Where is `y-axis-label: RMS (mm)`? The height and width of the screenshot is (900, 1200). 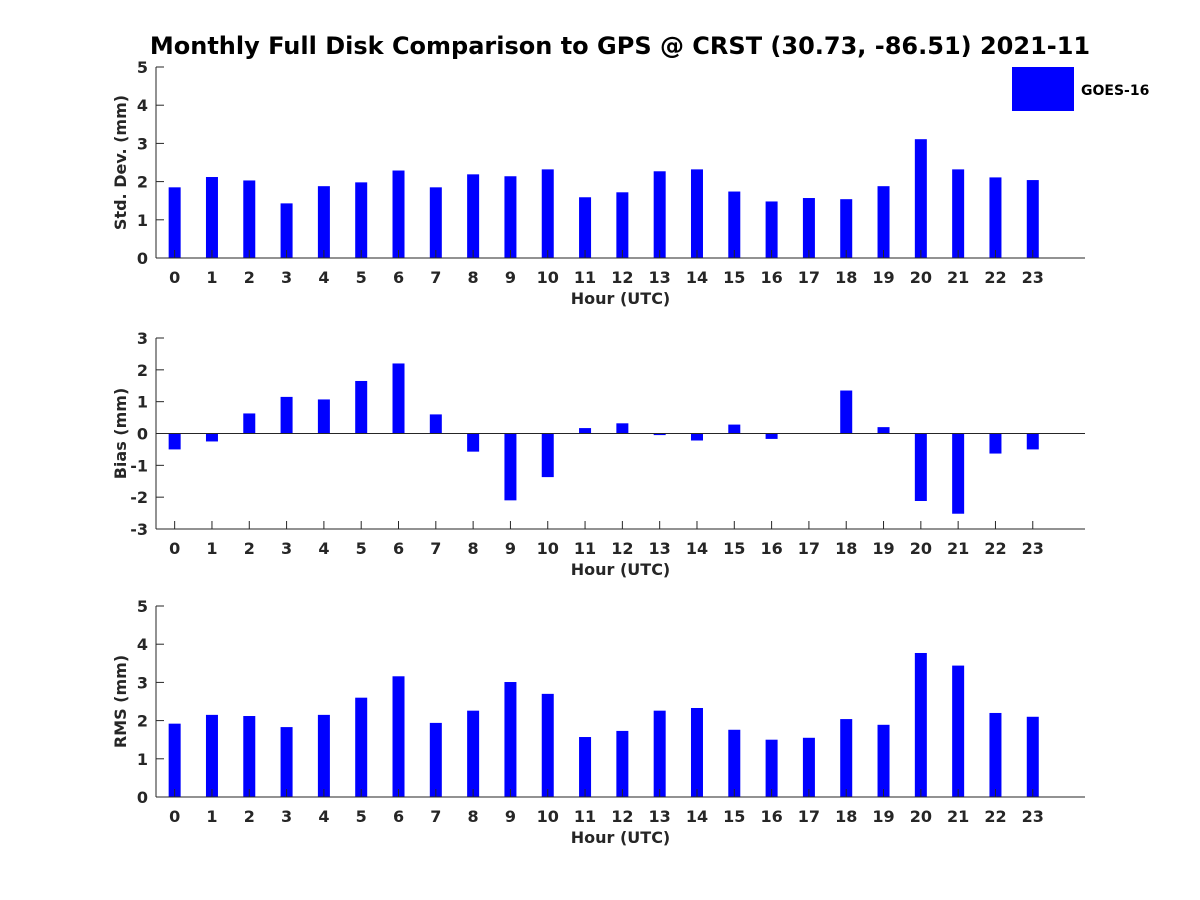 y-axis-label: RMS (mm) is located at coordinates (120, 701).